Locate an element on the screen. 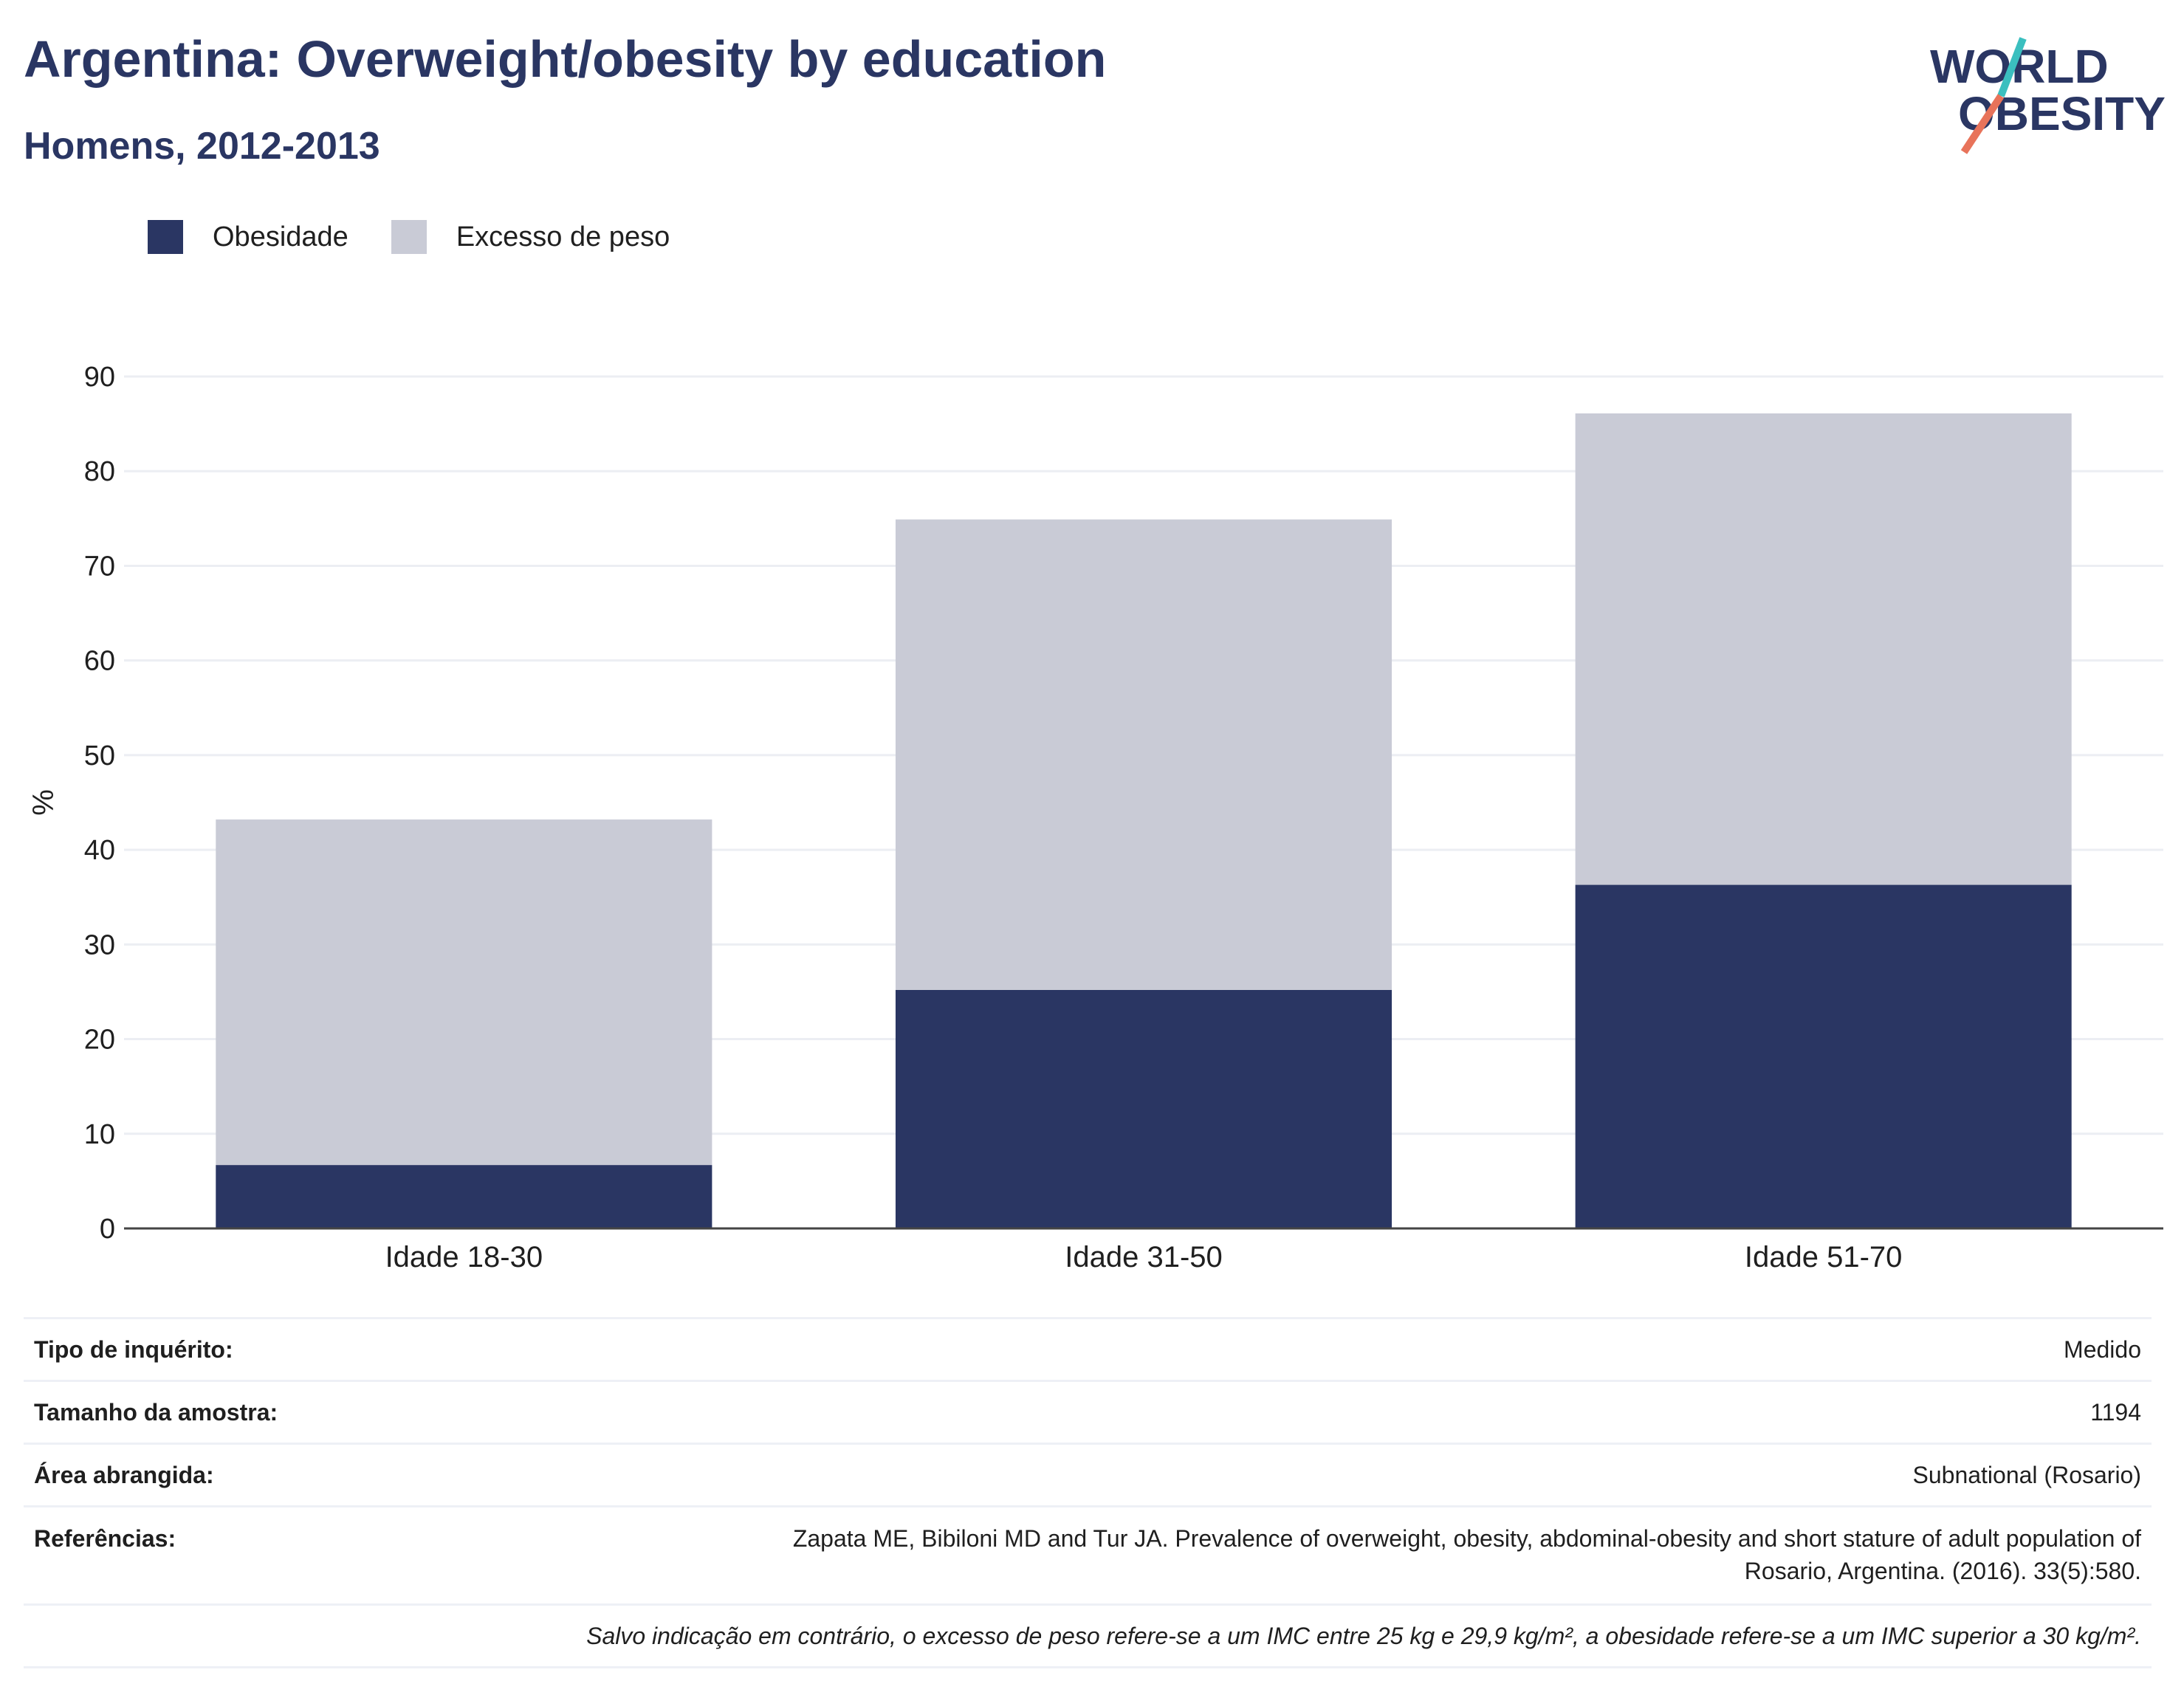  references-line-2: Rosario, Argentina. (2016). 33(5):580. is located at coordinates (1943, 1571).